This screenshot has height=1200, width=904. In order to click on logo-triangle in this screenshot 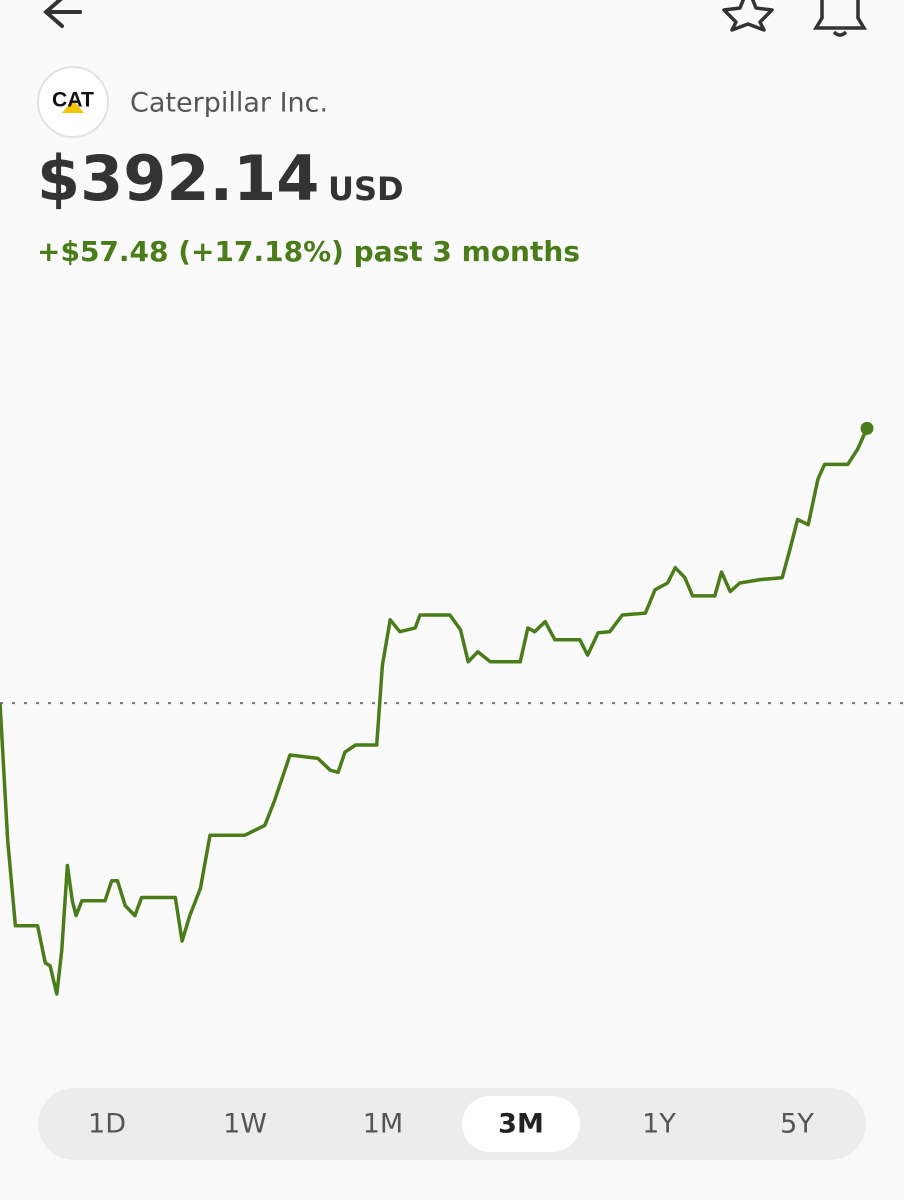, I will do `click(73, 106)`.